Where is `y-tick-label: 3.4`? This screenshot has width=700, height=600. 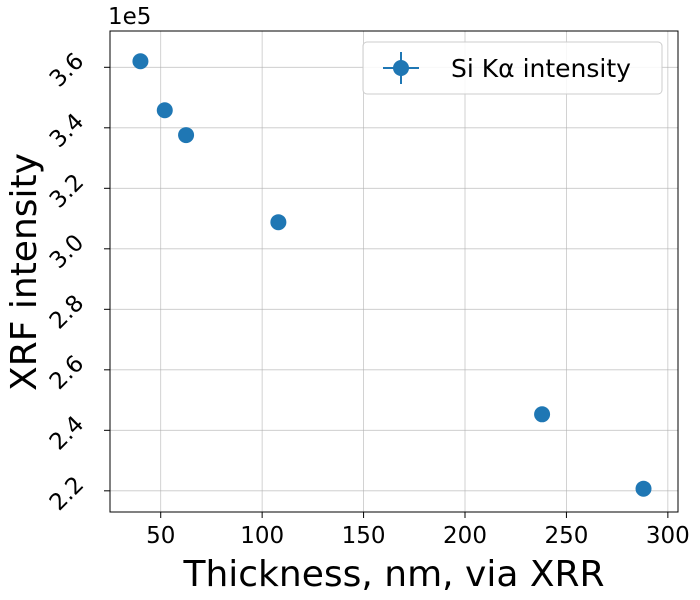 y-tick-label: 3.4 is located at coordinates (67, 131).